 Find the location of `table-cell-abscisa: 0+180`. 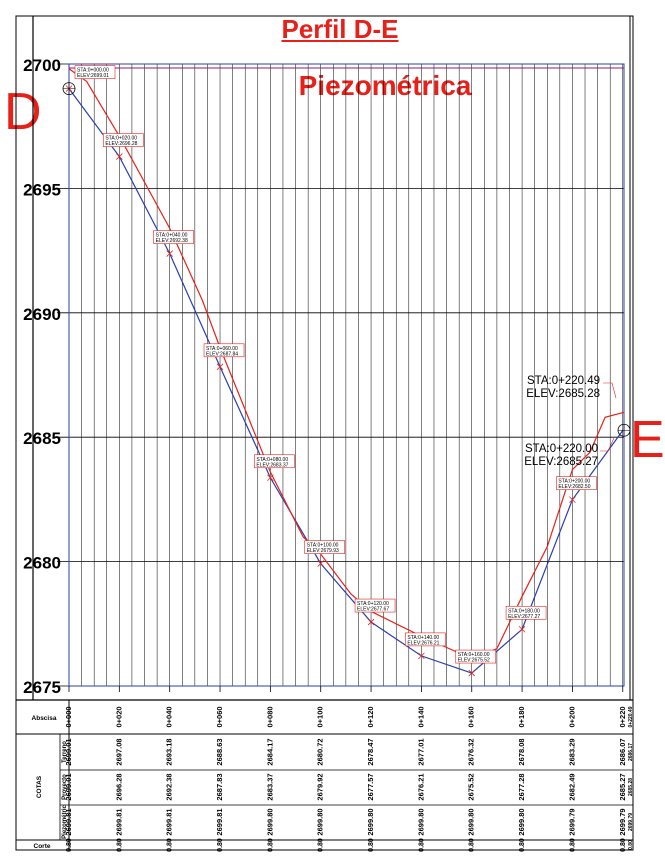

table-cell-abscisa: 0+180 is located at coordinates (521, 716).